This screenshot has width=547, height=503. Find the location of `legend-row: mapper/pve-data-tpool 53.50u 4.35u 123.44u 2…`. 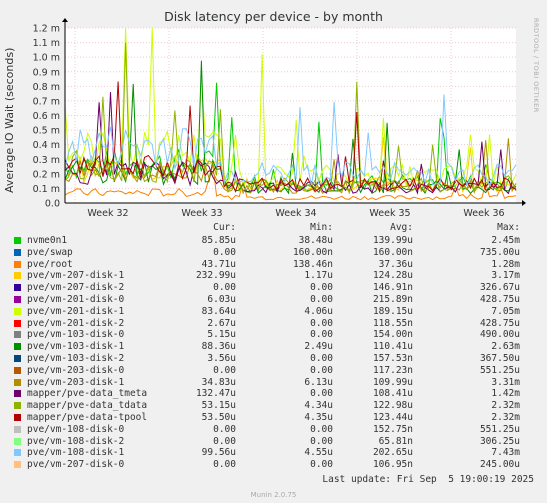

legend-row: mapper/pve-data-tpool 53.50u 4.35u 123.44u 2… is located at coordinates (273, 418).